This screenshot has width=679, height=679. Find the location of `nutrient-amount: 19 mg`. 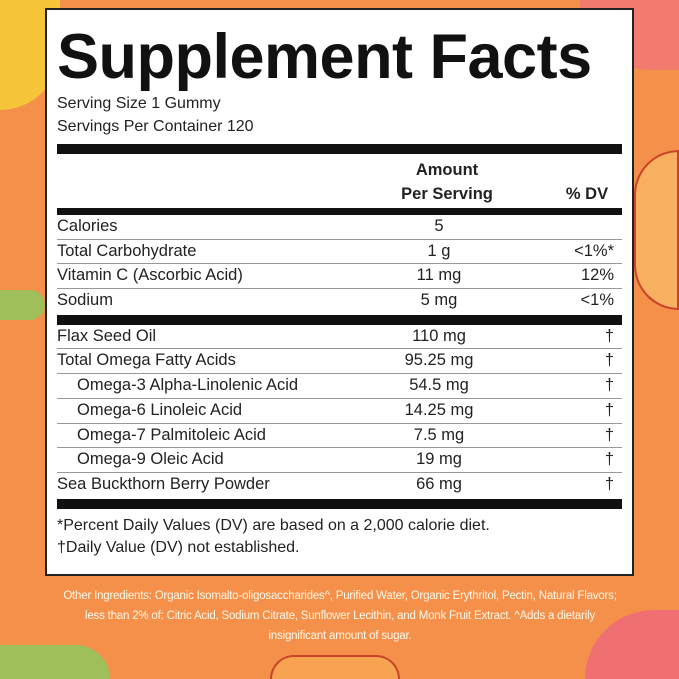

nutrient-amount: 19 mg is located at coordinates (439, 459).